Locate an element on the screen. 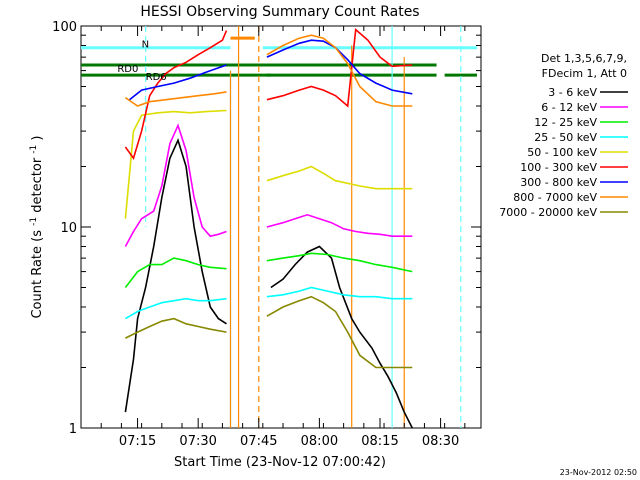 The image size is (640, 480). y-axis-label-main: Count Rate (s is located at coordinates (37, 274).